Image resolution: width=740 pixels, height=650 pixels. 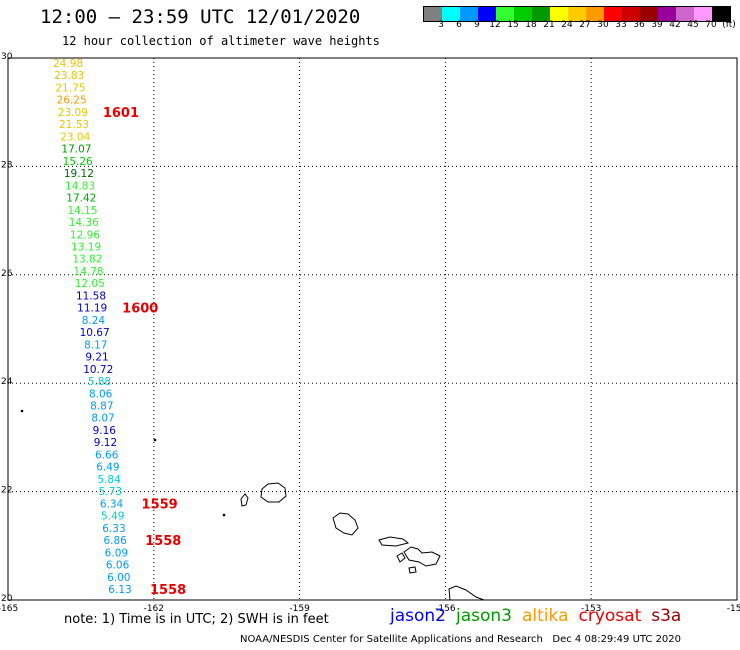 I want to click on wave-height-value: 6.66, so click(x=107, y=455).